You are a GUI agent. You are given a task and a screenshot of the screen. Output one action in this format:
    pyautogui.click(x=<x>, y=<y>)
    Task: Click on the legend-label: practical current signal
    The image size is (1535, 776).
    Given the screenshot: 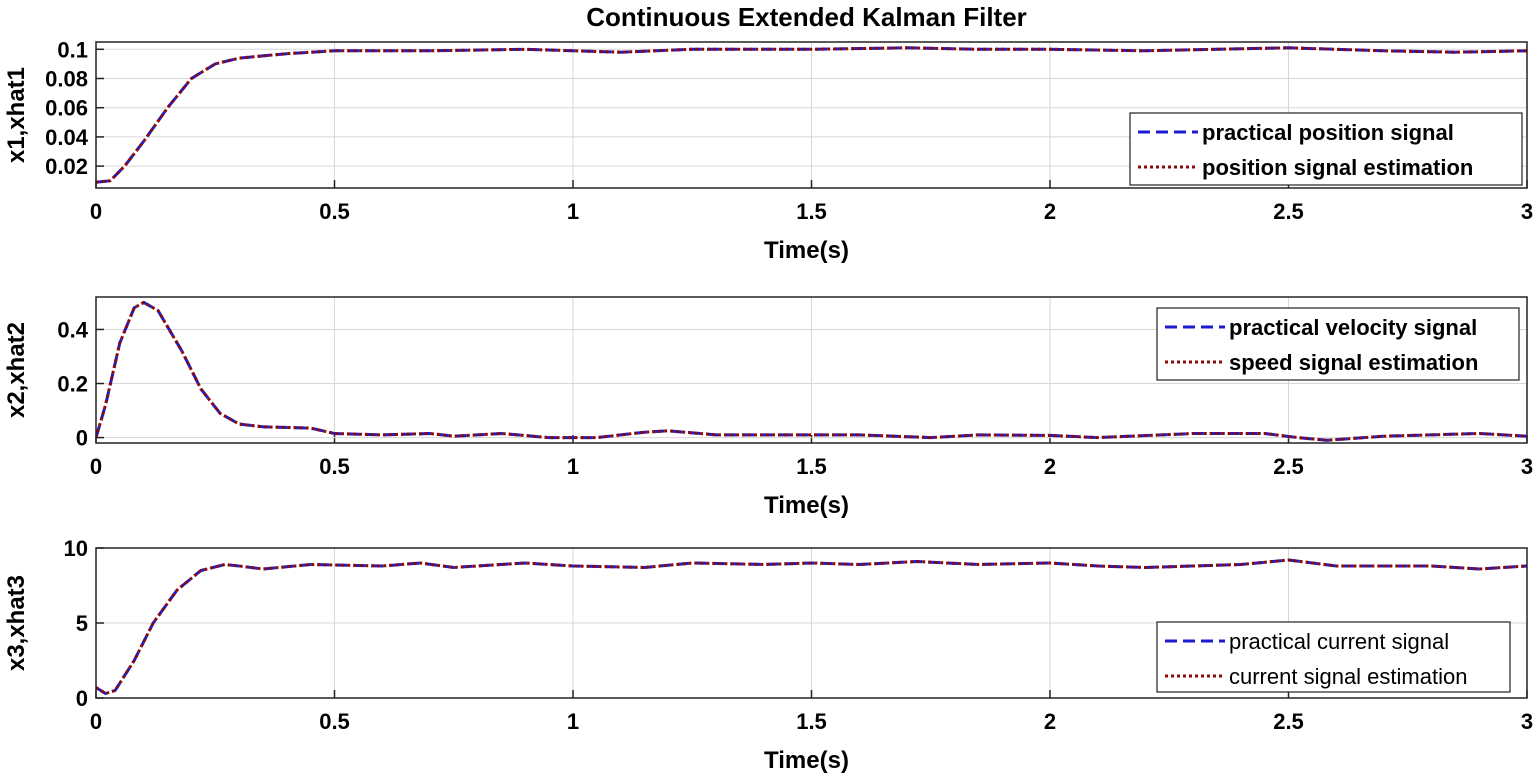 What is the action you would take?
    pyautogui.click(x=1339, y=641)
    